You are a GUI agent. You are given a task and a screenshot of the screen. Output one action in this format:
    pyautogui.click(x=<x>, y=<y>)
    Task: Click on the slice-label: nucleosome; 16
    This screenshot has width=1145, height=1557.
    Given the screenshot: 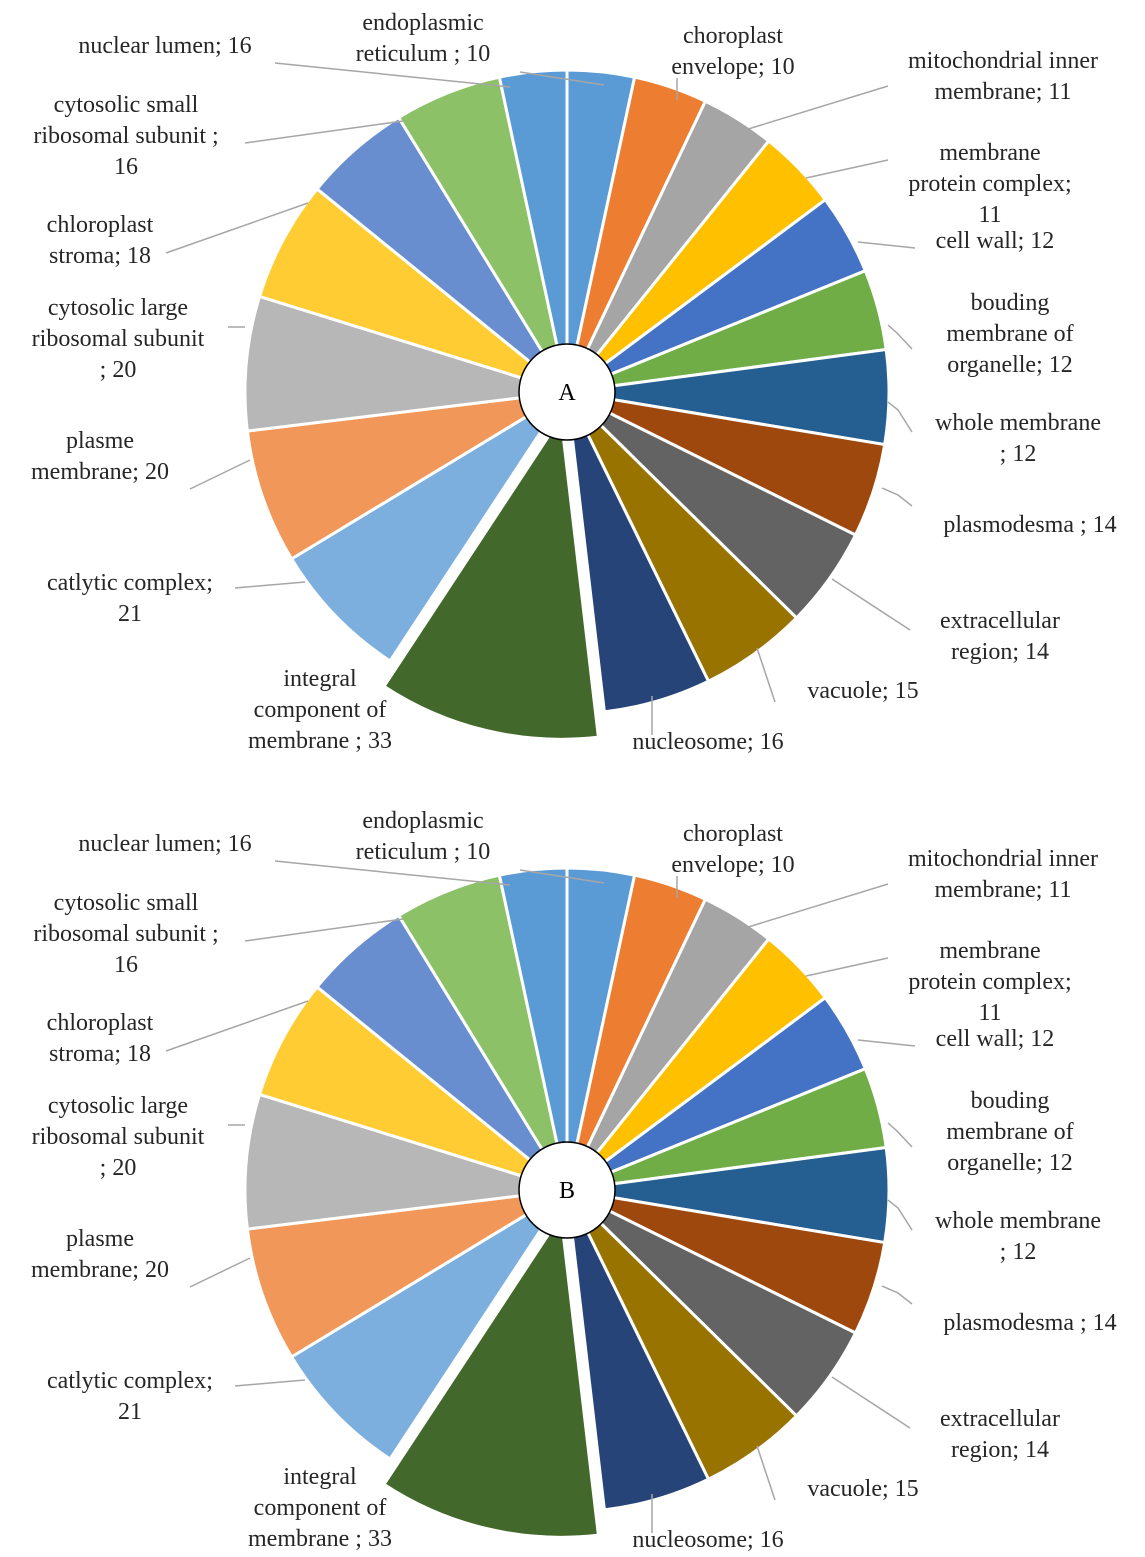 What is the action you would take?
    pyautogui.click(x=707, y=742)
    